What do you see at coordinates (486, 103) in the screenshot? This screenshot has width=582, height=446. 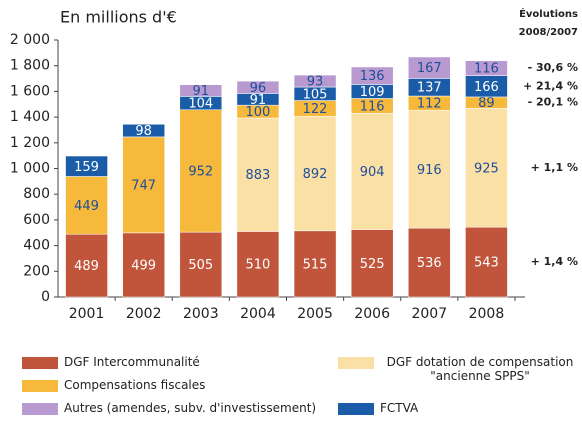 I see `value-label: 89` at bounding box center [486, 103].